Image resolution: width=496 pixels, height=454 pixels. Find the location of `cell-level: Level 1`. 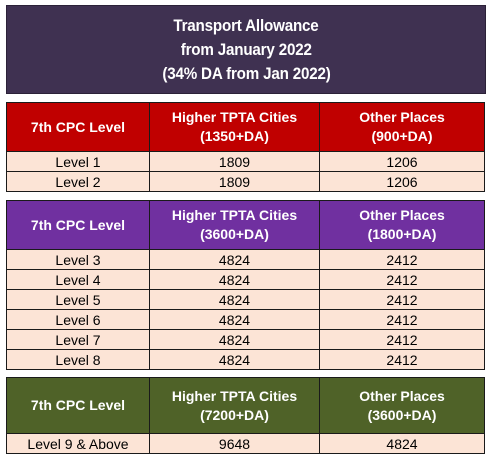

cell-level: Level 1 is located at coordinates (78, 161).